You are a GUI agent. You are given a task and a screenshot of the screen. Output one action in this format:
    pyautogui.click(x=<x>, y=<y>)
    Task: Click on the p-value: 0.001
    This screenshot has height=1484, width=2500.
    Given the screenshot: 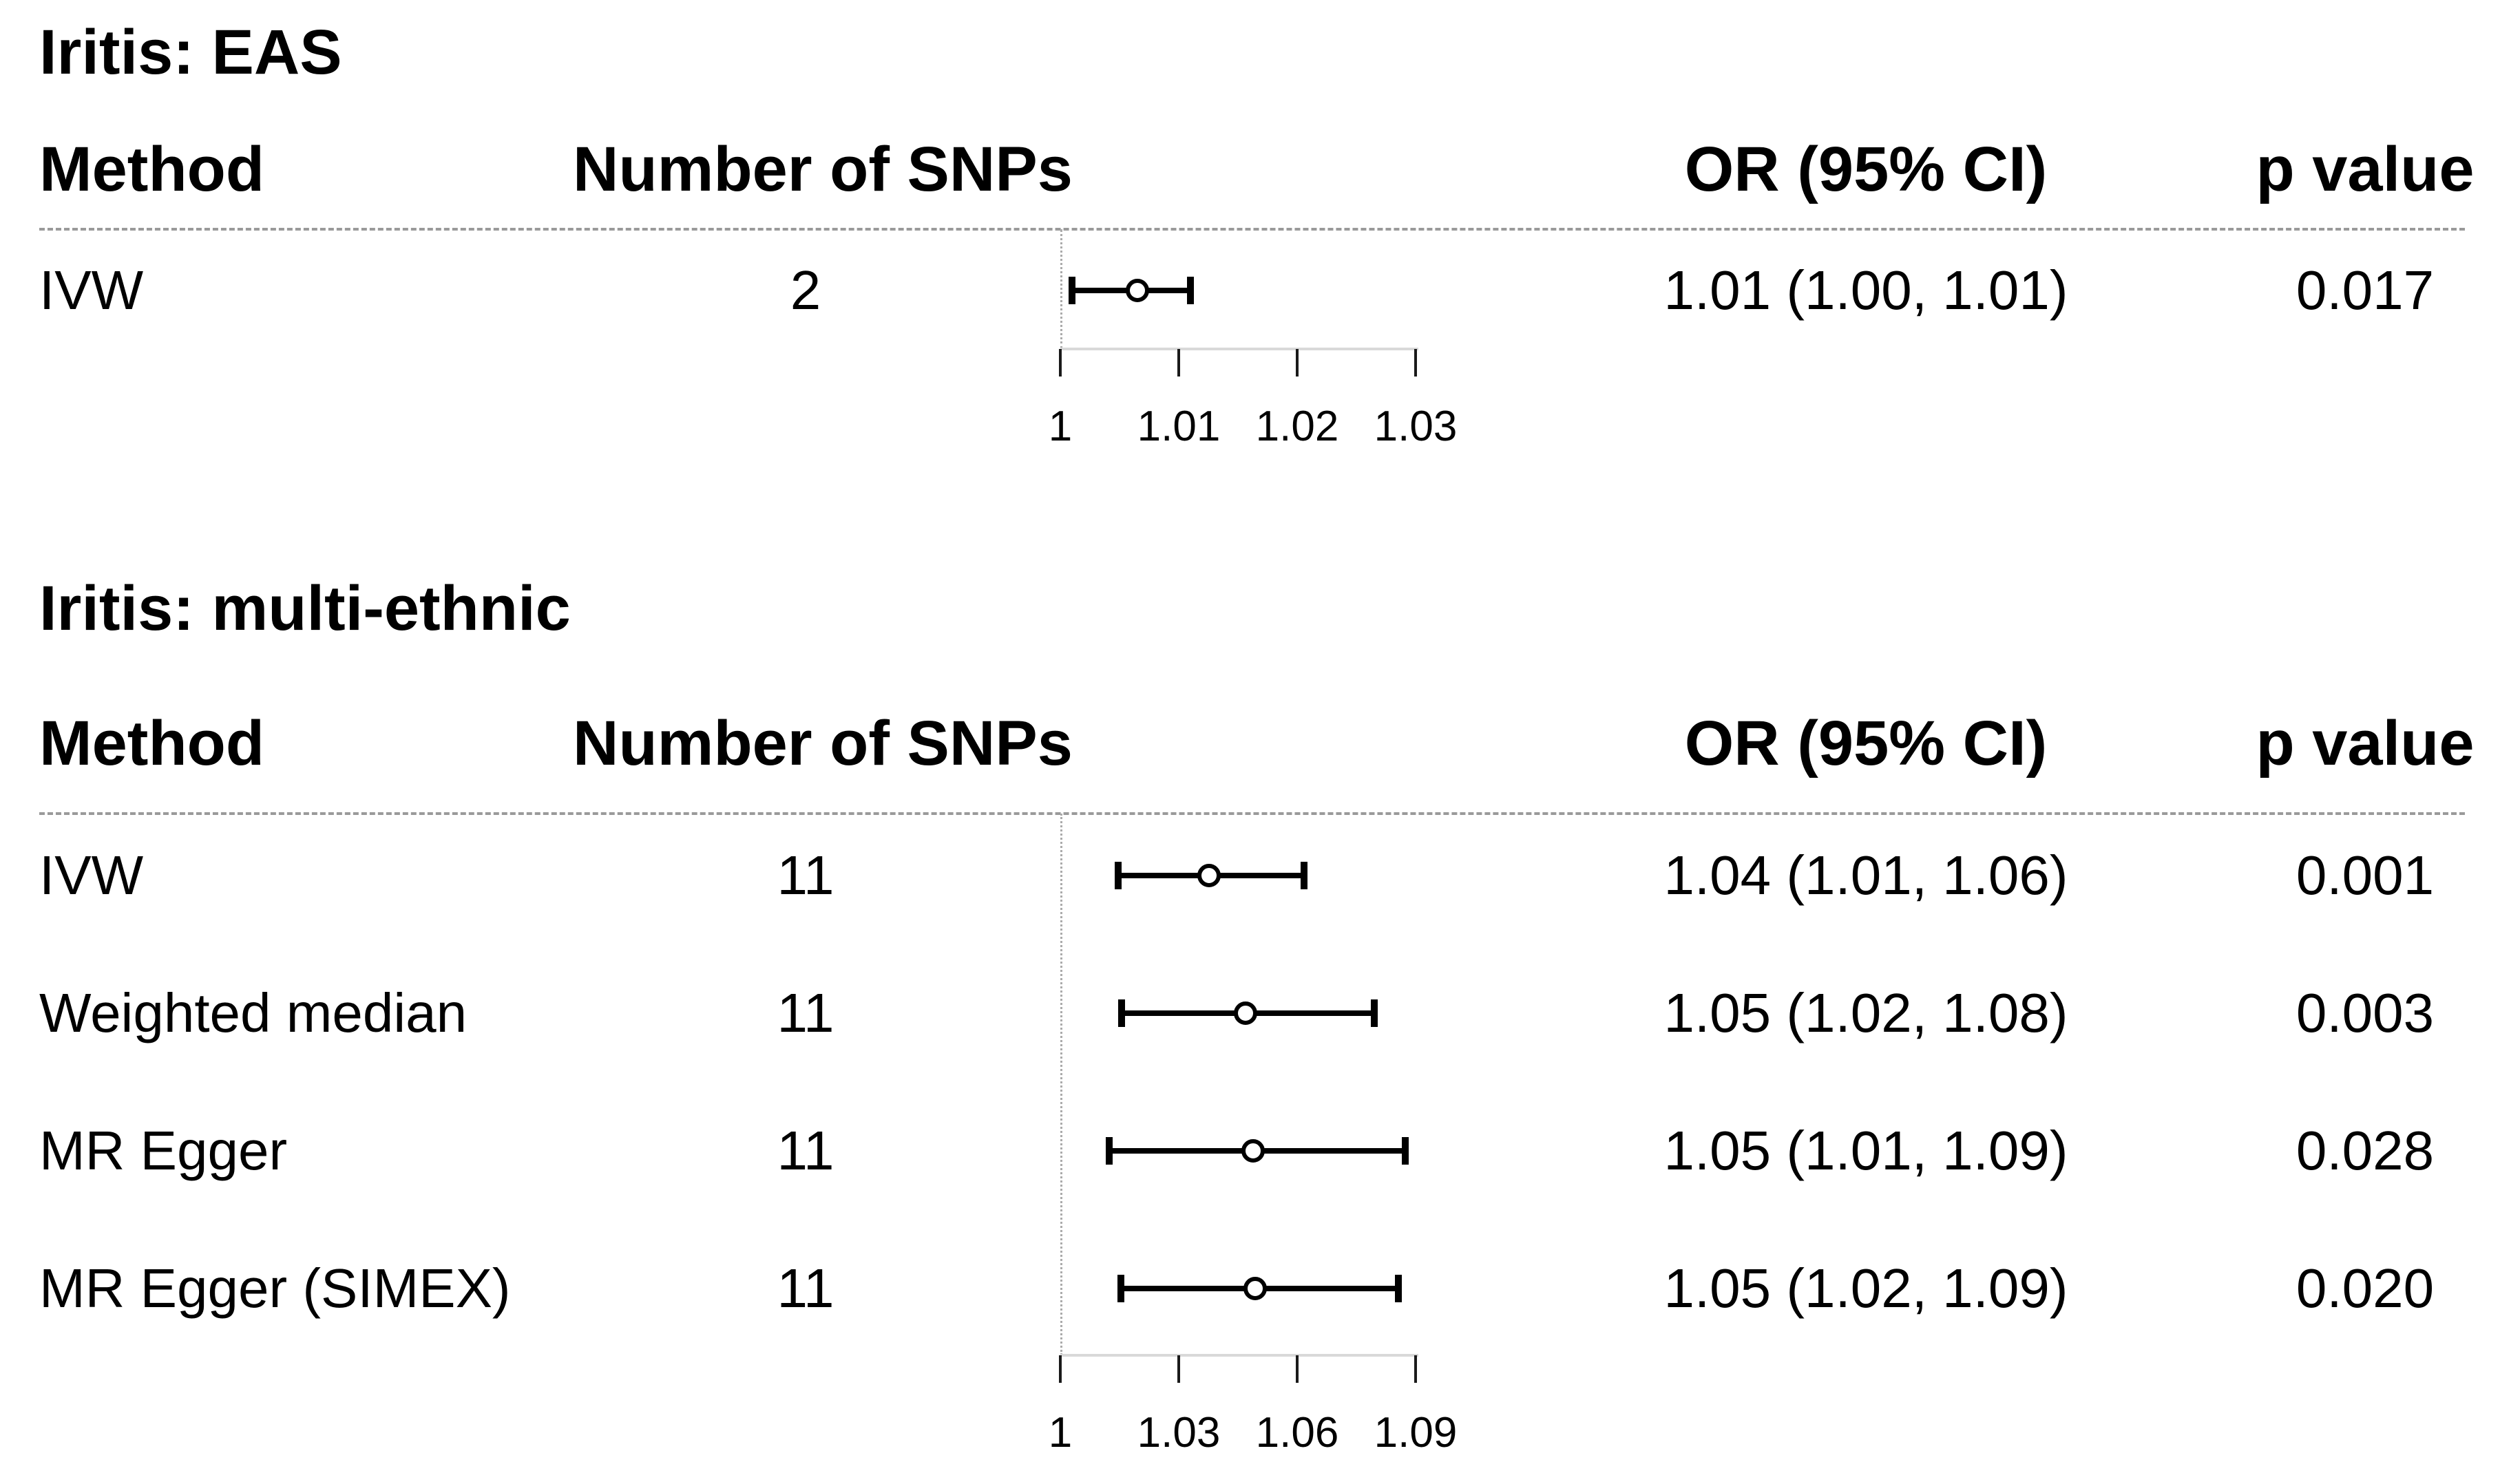 What is the action you would take?
    pyautogui.click(x=2365, y=875)
    